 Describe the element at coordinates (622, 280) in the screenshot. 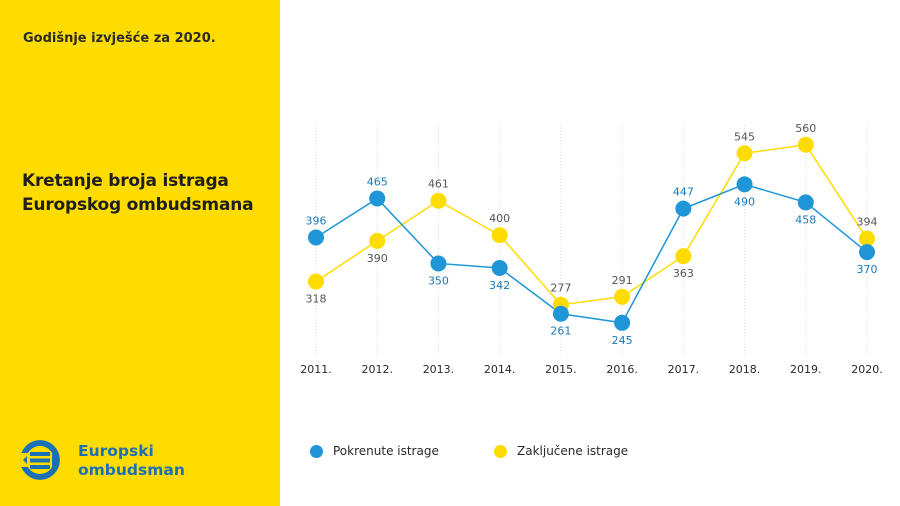

I see `data-label: 291` at that location.